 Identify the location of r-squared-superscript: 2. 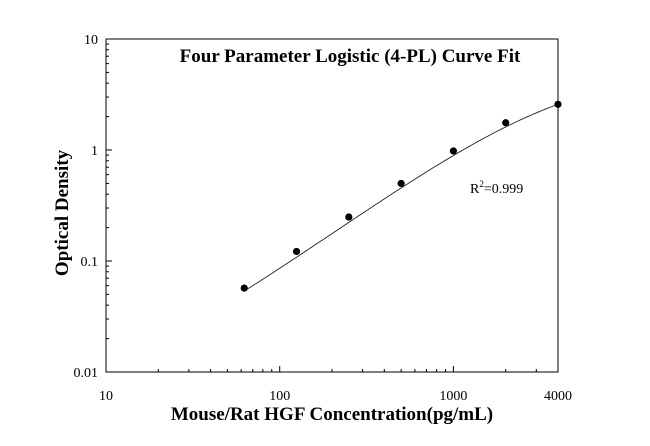
(481, 184).